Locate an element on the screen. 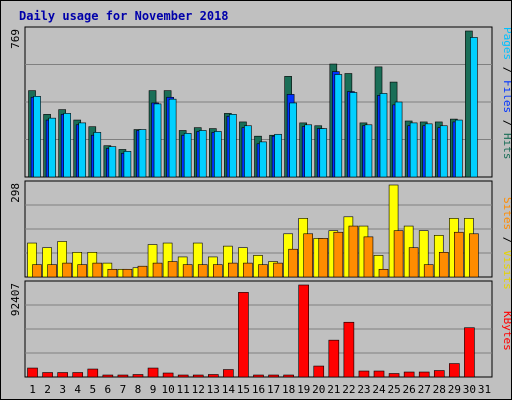 The width and height of the screenshot is (512, 400). right-label-middle-part-1: / is located at coordinates (506, 240).